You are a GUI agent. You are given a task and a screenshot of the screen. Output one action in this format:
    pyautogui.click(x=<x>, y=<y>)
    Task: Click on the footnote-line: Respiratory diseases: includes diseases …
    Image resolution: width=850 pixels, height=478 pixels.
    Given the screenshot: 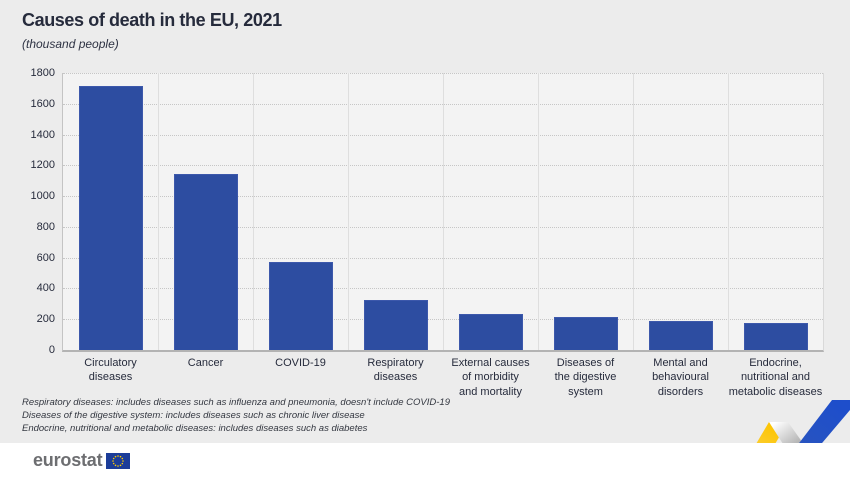 What is the action you would take?
    pyautogui.click(x=236, y=402)
    